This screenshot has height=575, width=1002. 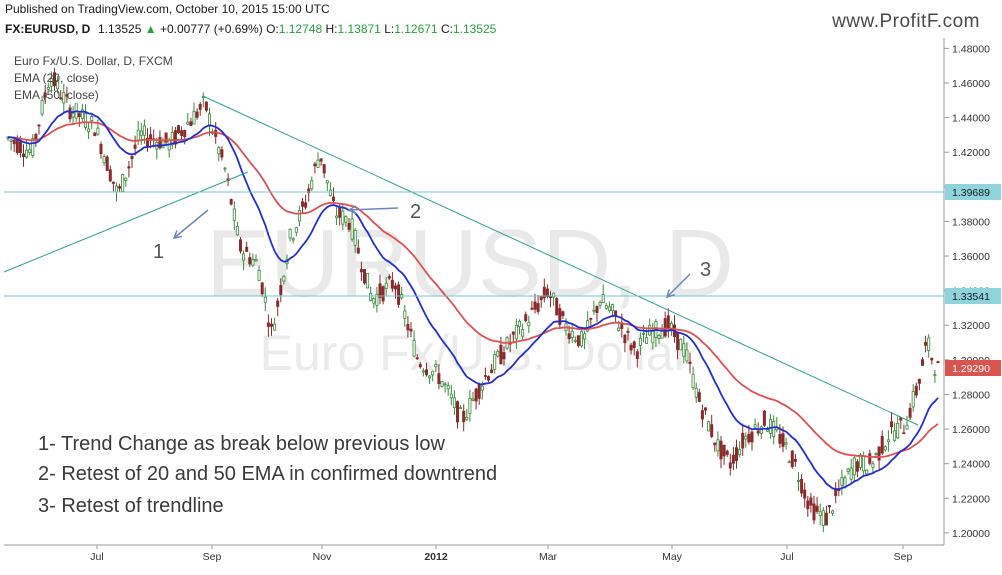 What do you see at coordinates (971, 499) in the screenshot?
I see `y-tick-label: 1.22000` at bounding box center [971, 499].